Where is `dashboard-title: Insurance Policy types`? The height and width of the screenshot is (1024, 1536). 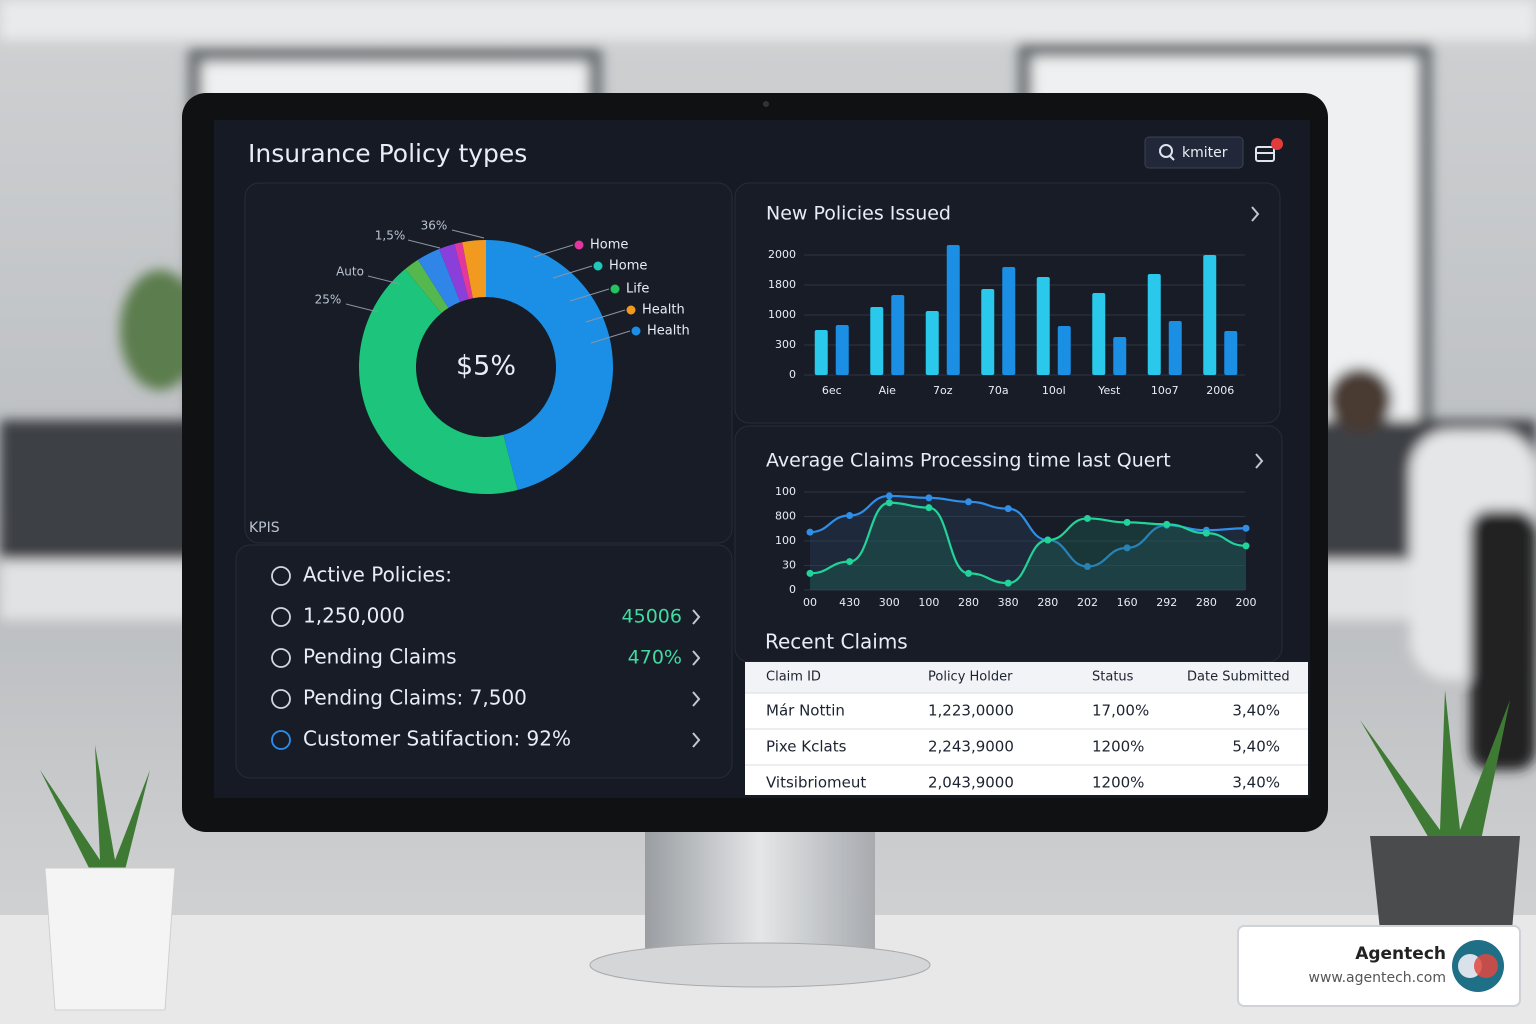 dashboard-title: Insurance Policy types is located at coordinates (387, 153).